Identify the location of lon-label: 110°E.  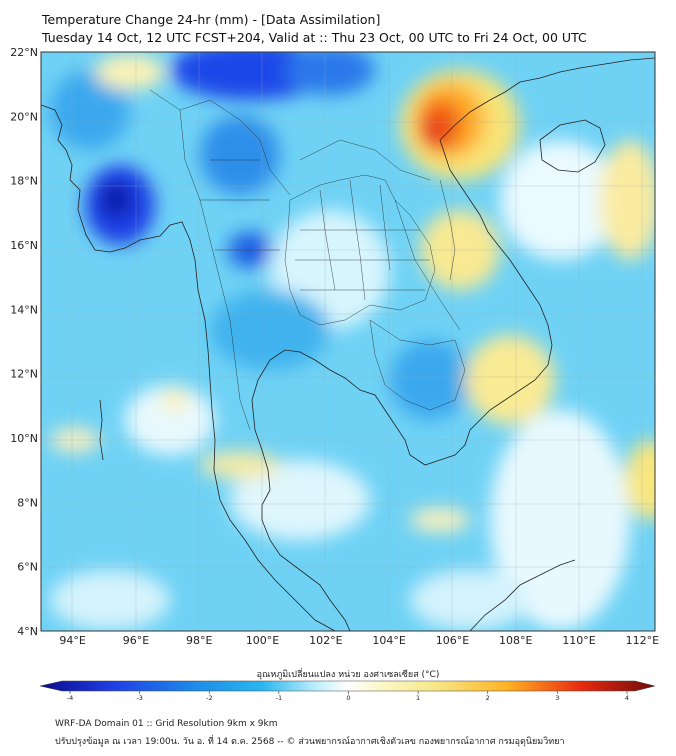
(578, 640).